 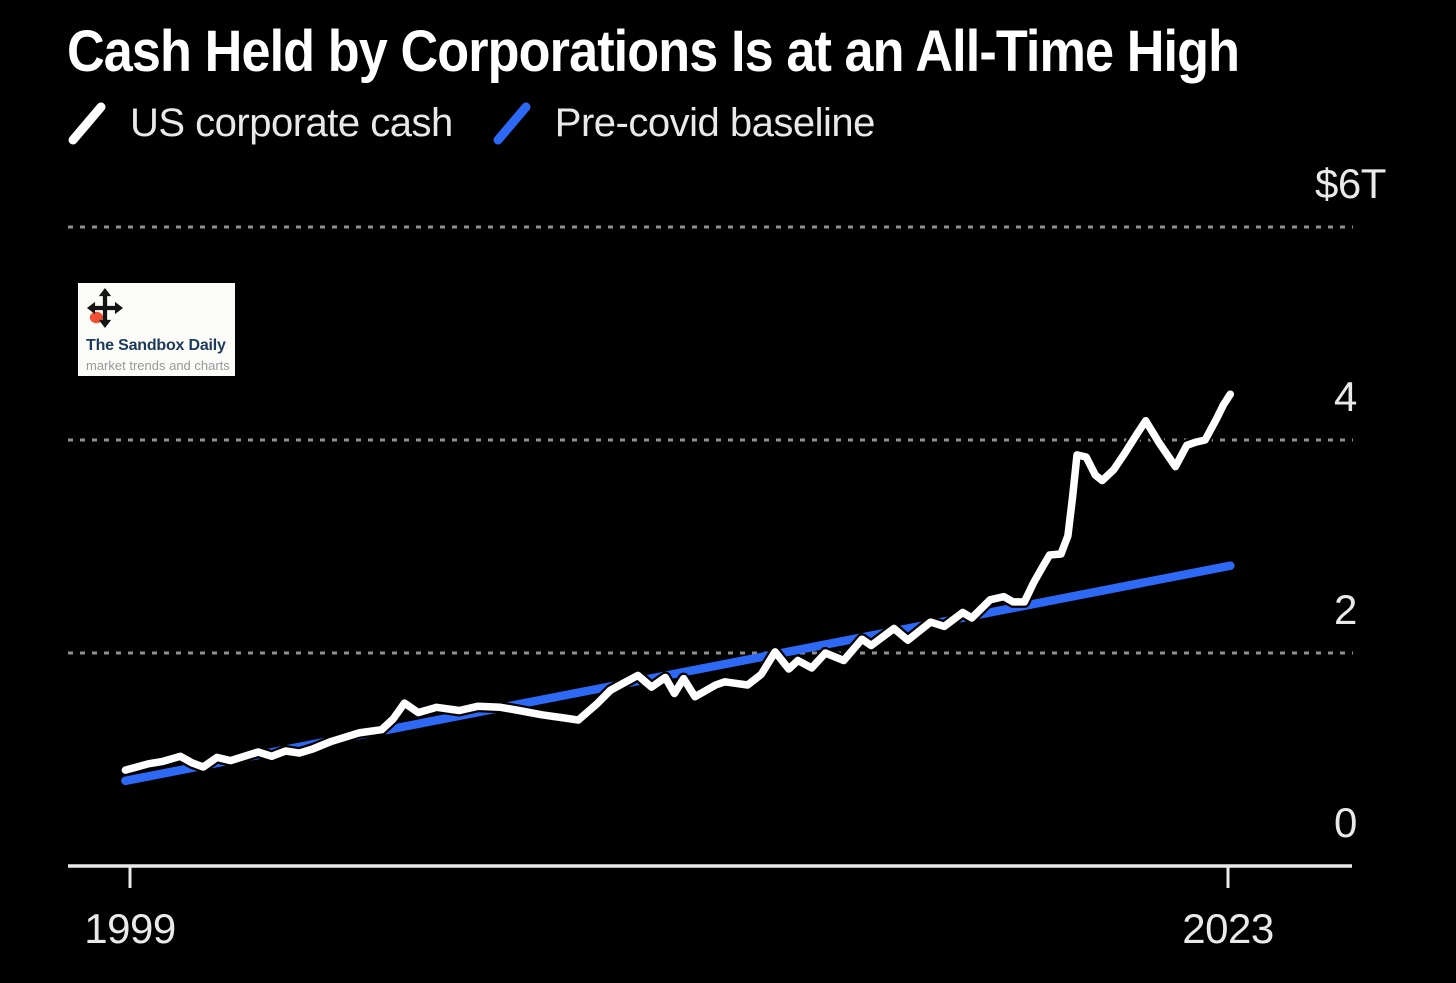 I want to click on y-axis-label: 0, so click(x=1345, y=822).